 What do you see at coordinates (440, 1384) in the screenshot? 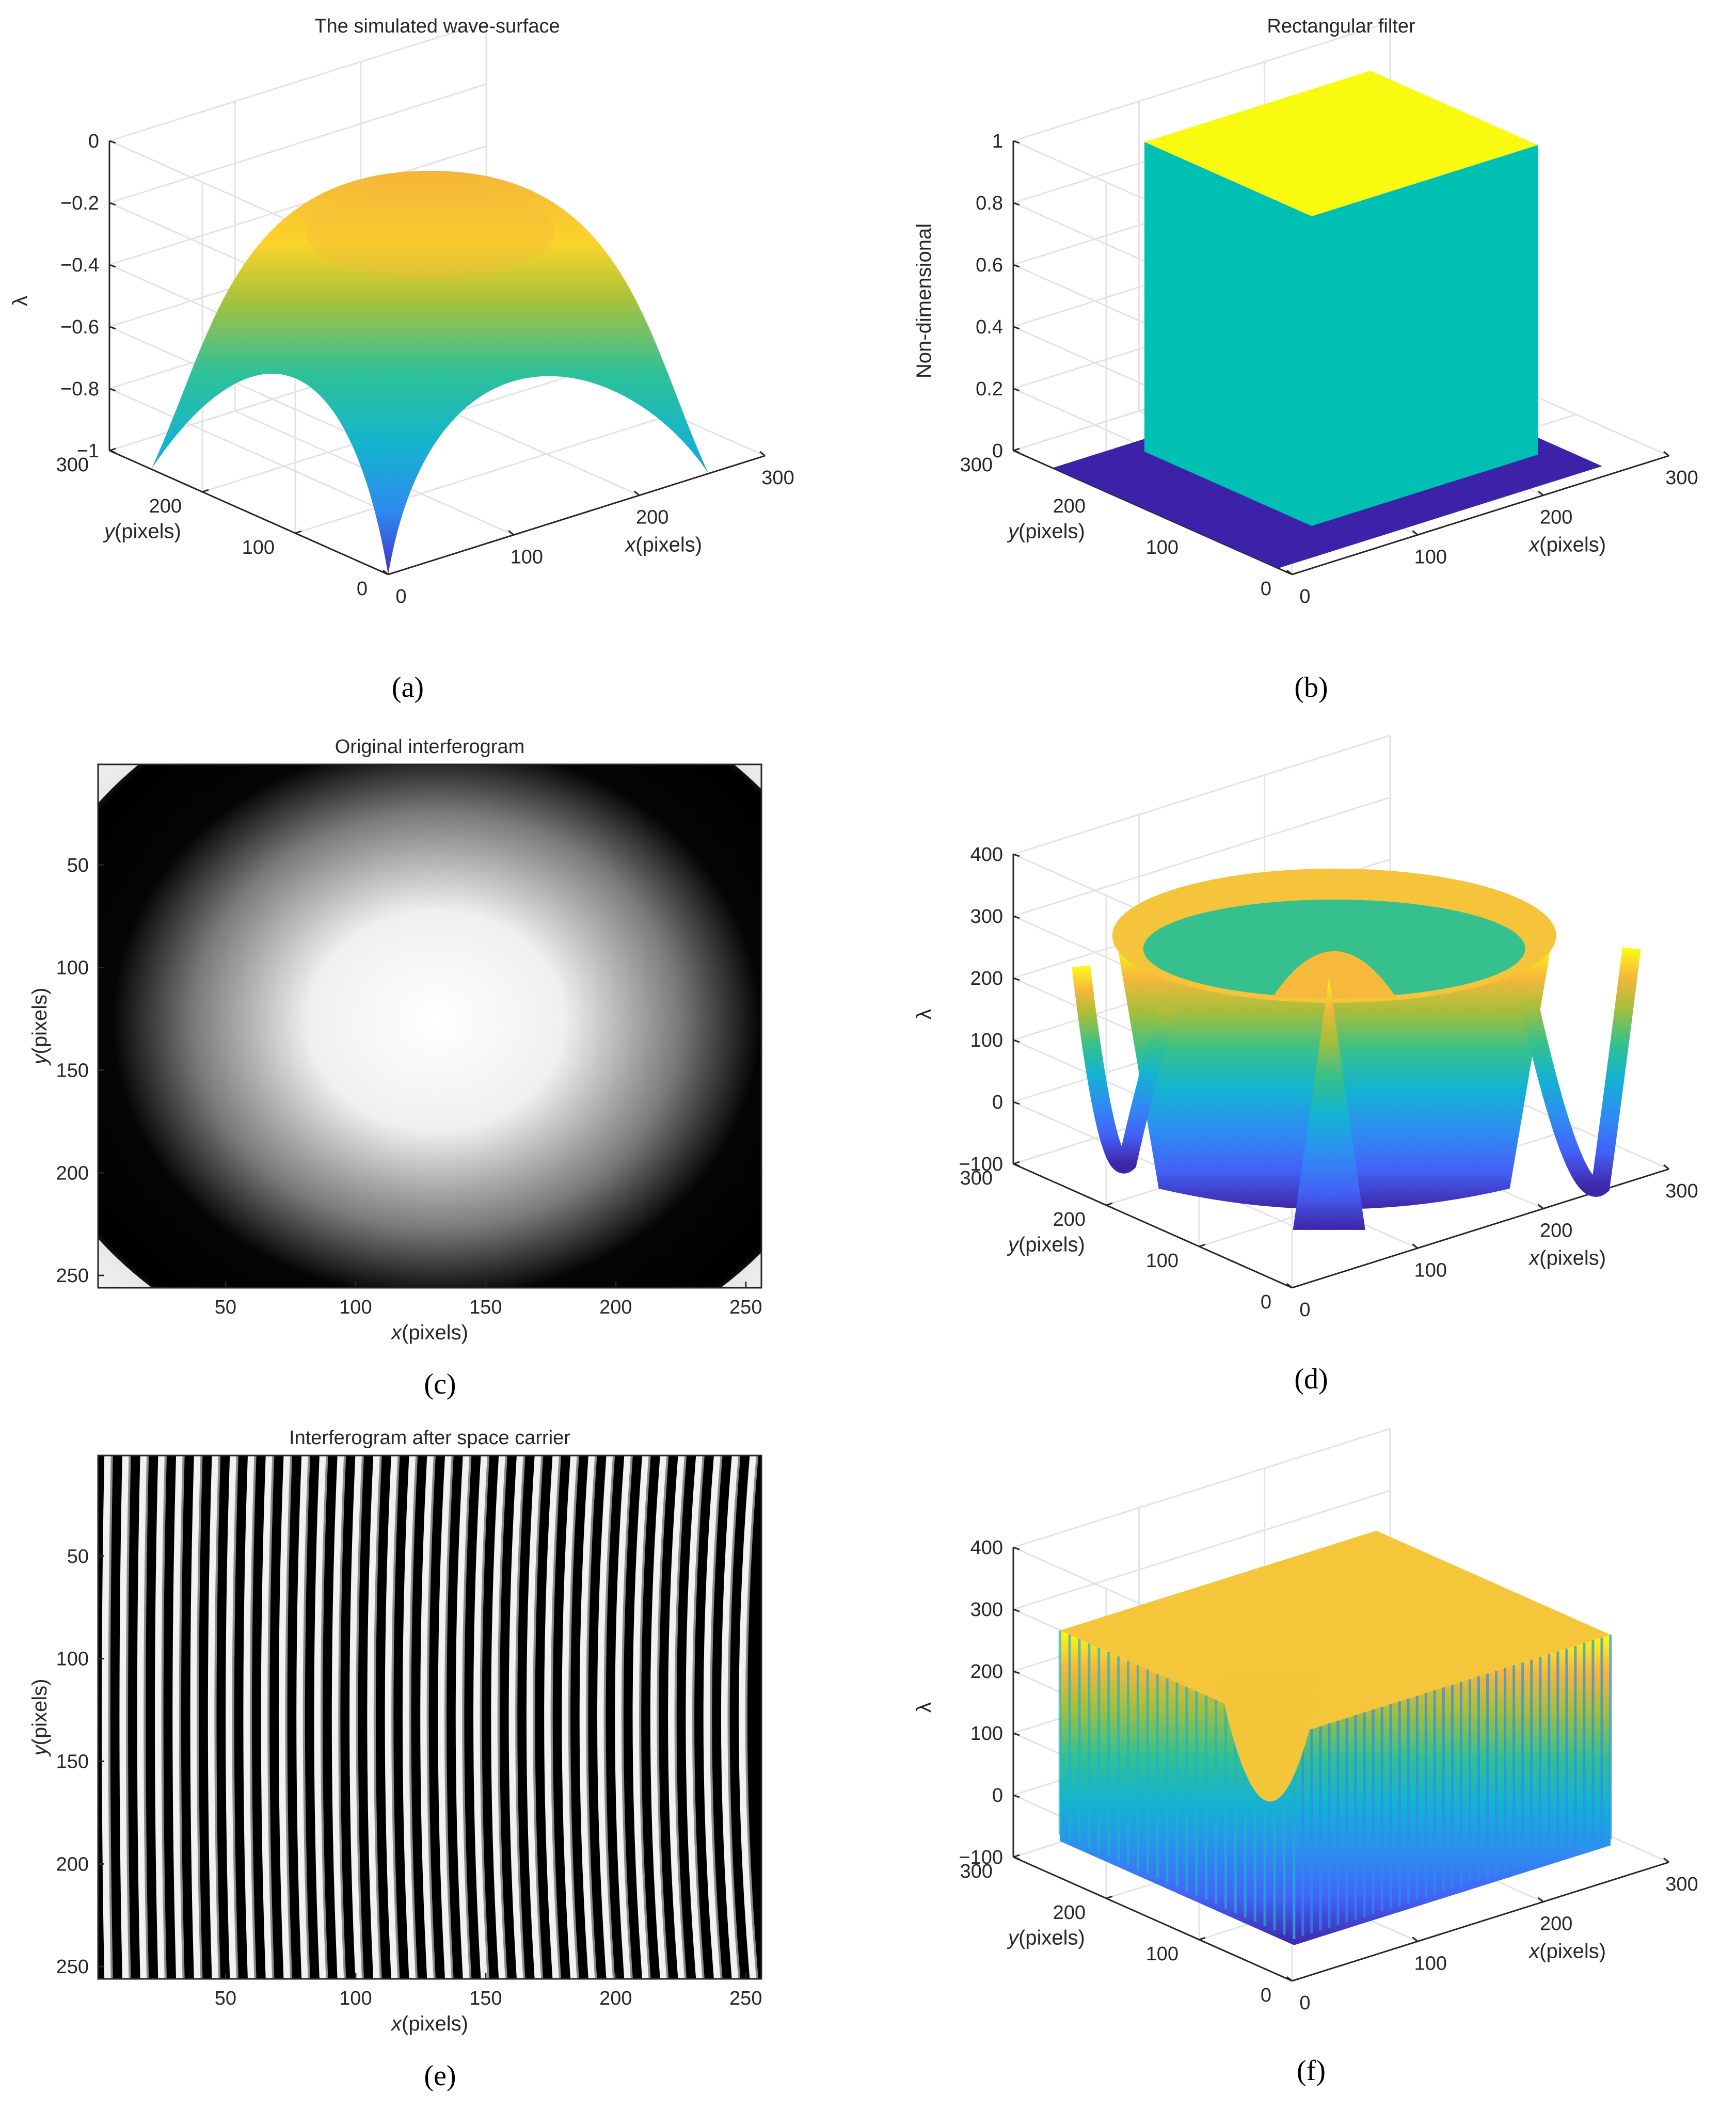
I see `panel-caption: (c)` at bounding box center [440, 1384].